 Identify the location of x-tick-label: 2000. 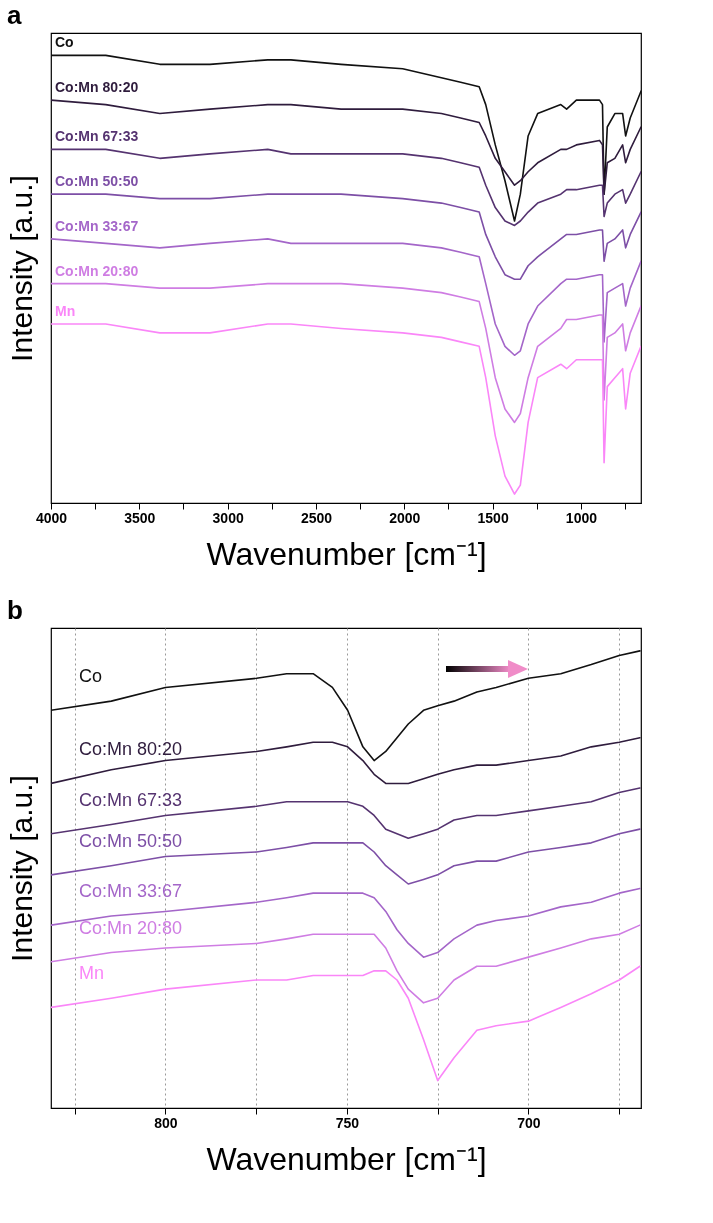
(405, 517).